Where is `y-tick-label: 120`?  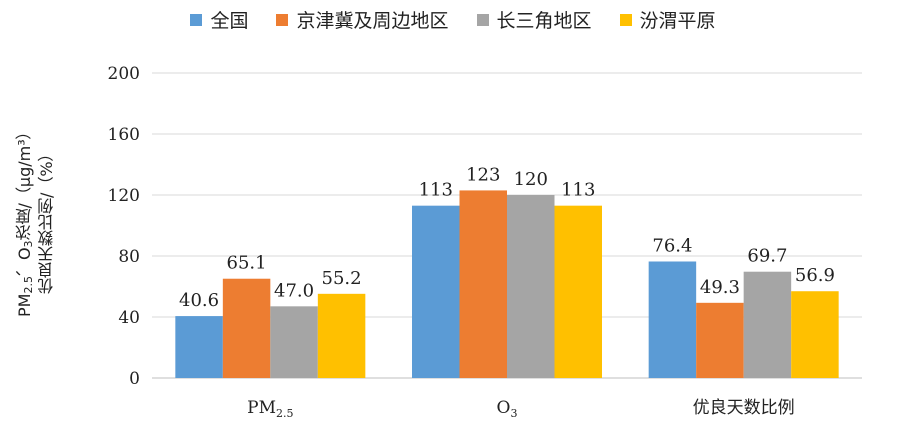
y-tick-label: 120 is located at coordinates (124, 196).